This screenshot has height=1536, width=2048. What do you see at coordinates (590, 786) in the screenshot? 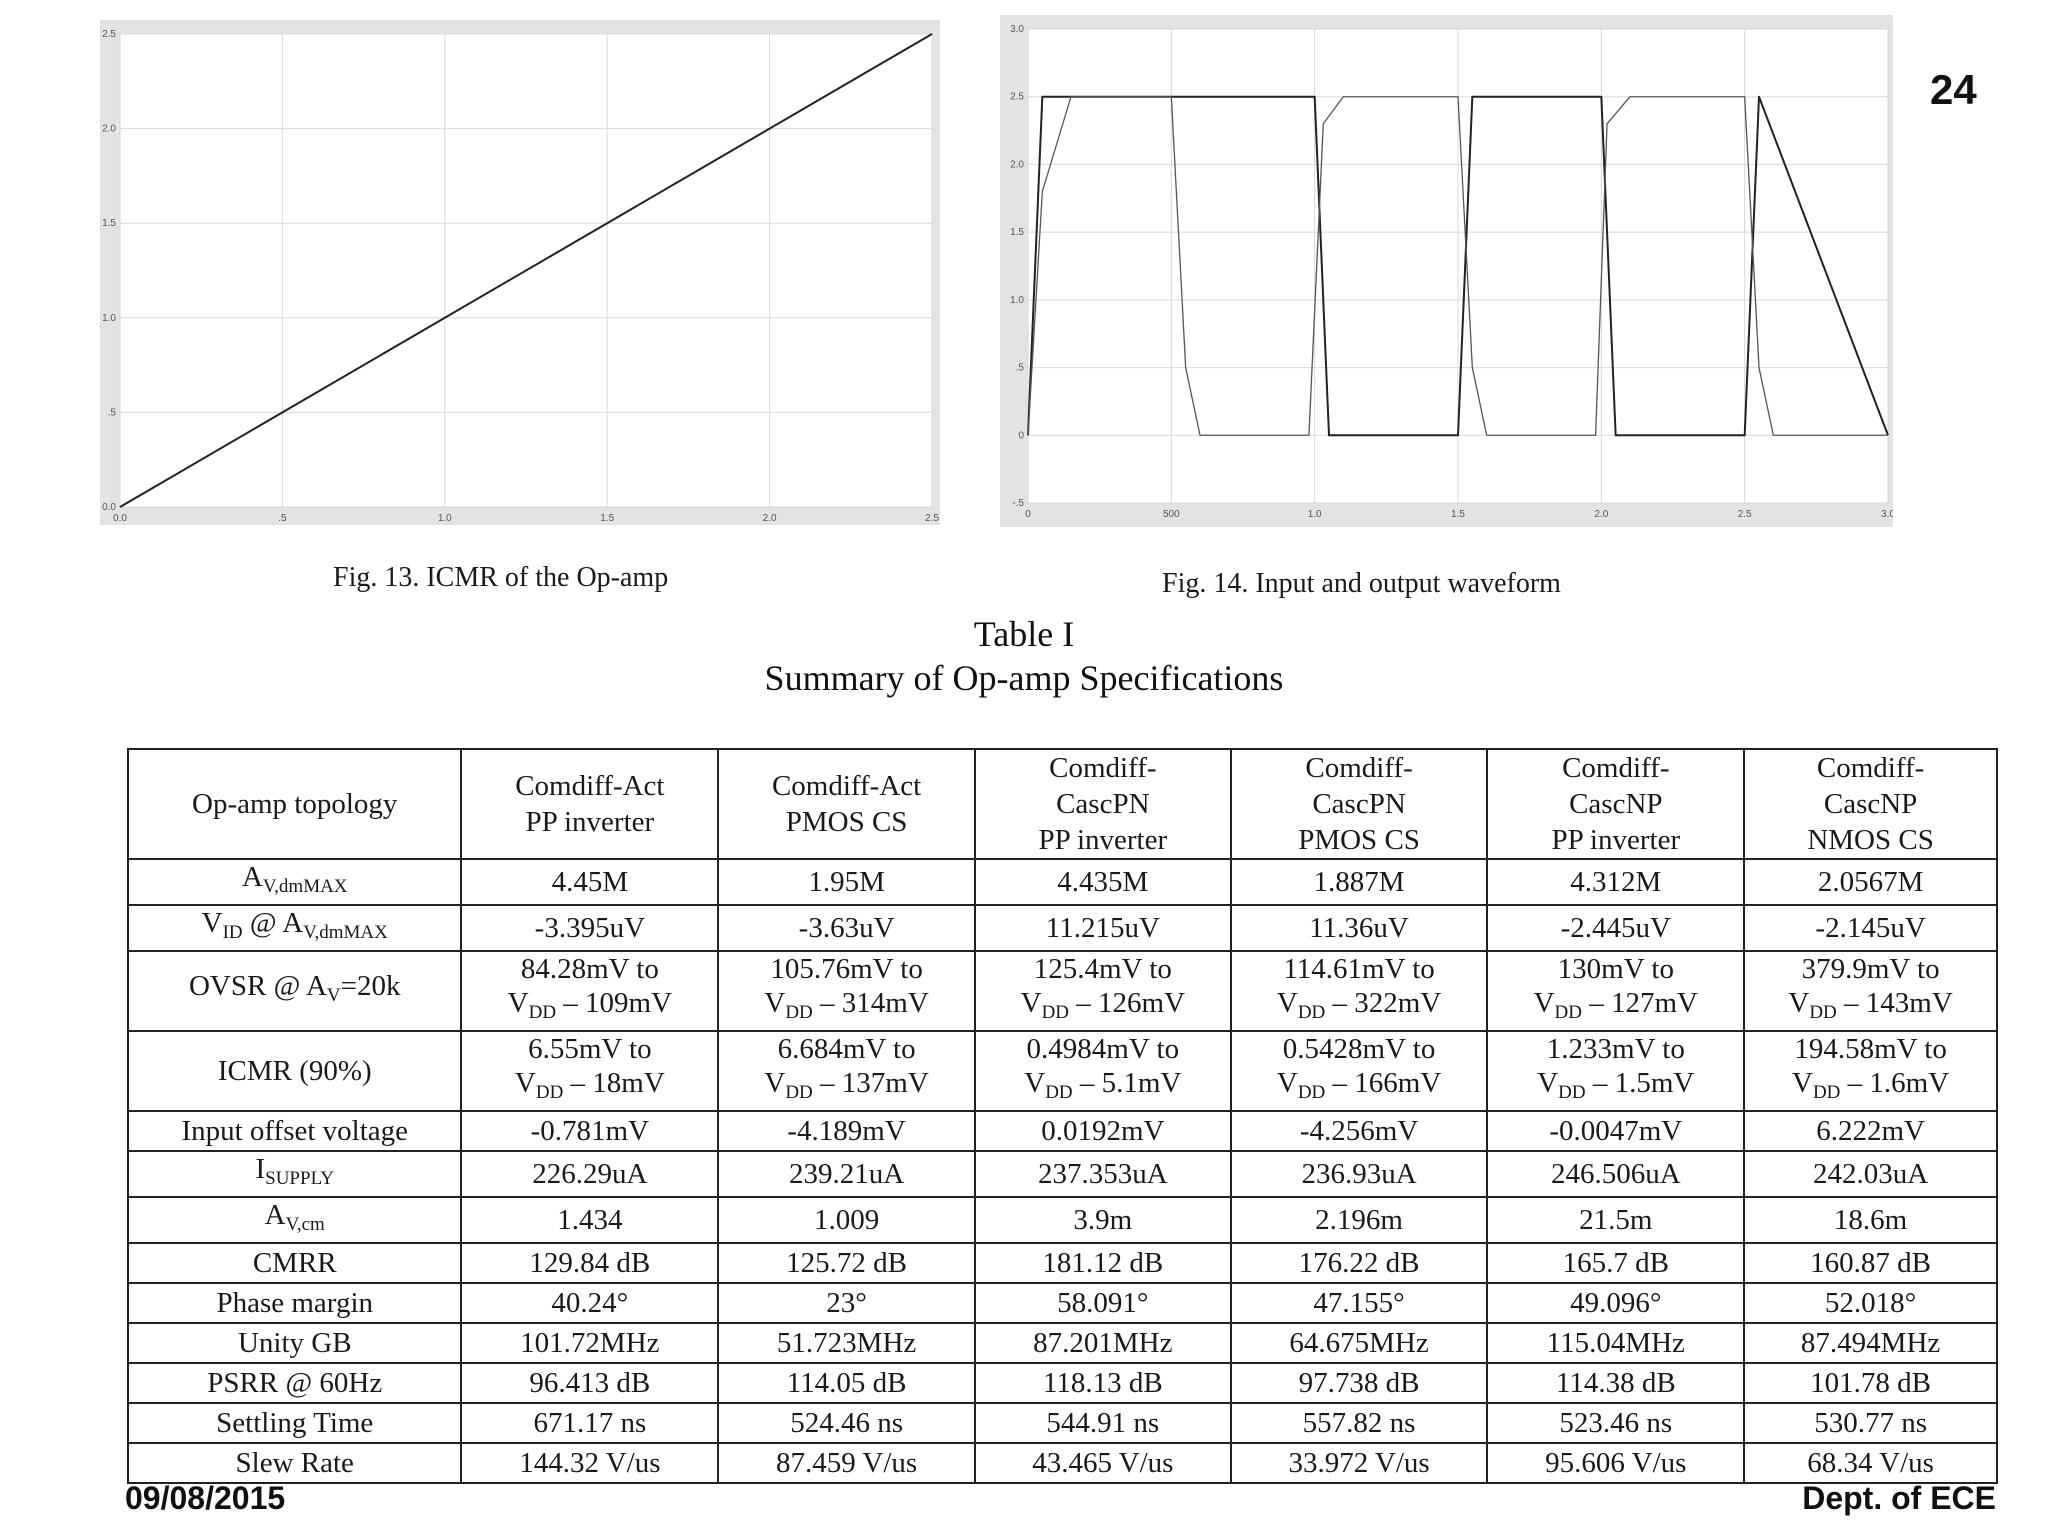
I see `topology-header-line: Comdiff-Act` at bounding box center [590, 786].